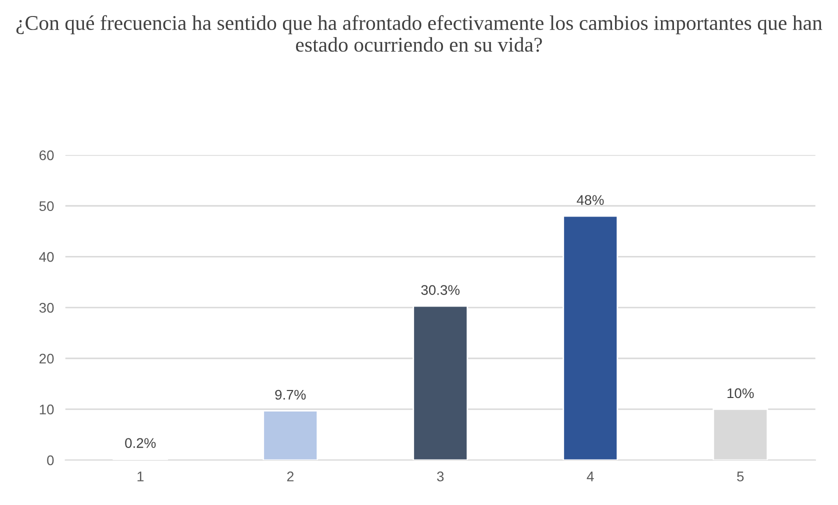 This screenshot has height=505, width=838. Describe the element at coordinates (141, 477) in the screenshot. I see `x-tick-label: 1` at that location.